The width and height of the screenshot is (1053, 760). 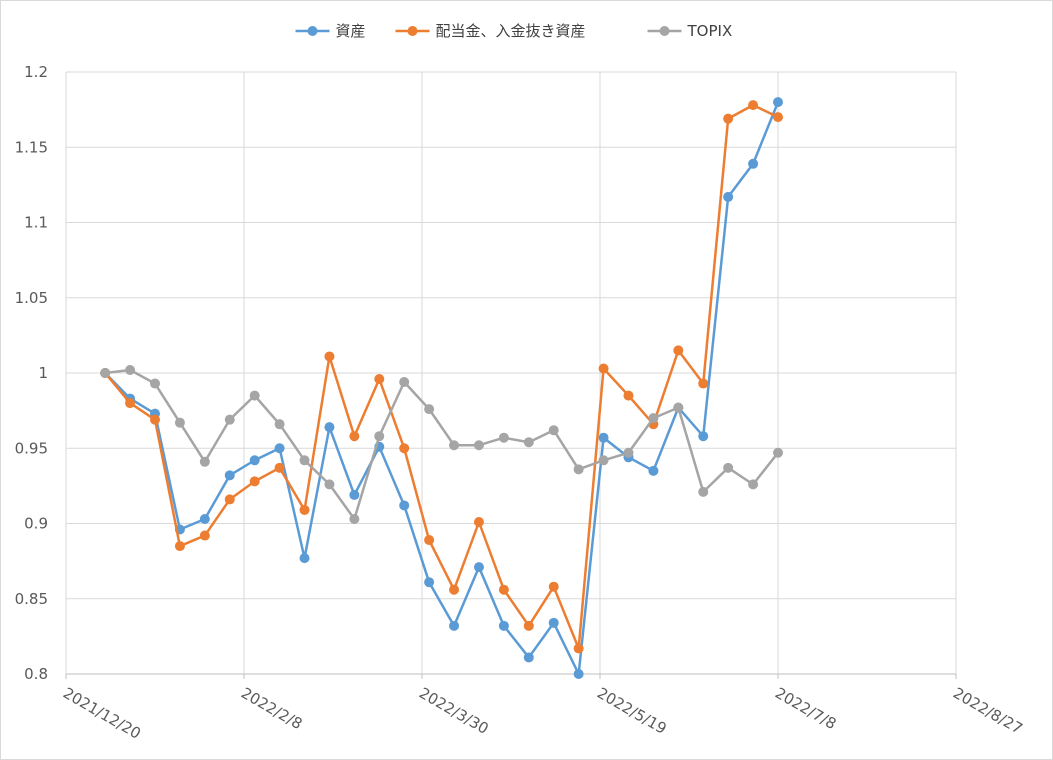 I want to click on y-tick-label: 1.1, so click(x=36, y=223).